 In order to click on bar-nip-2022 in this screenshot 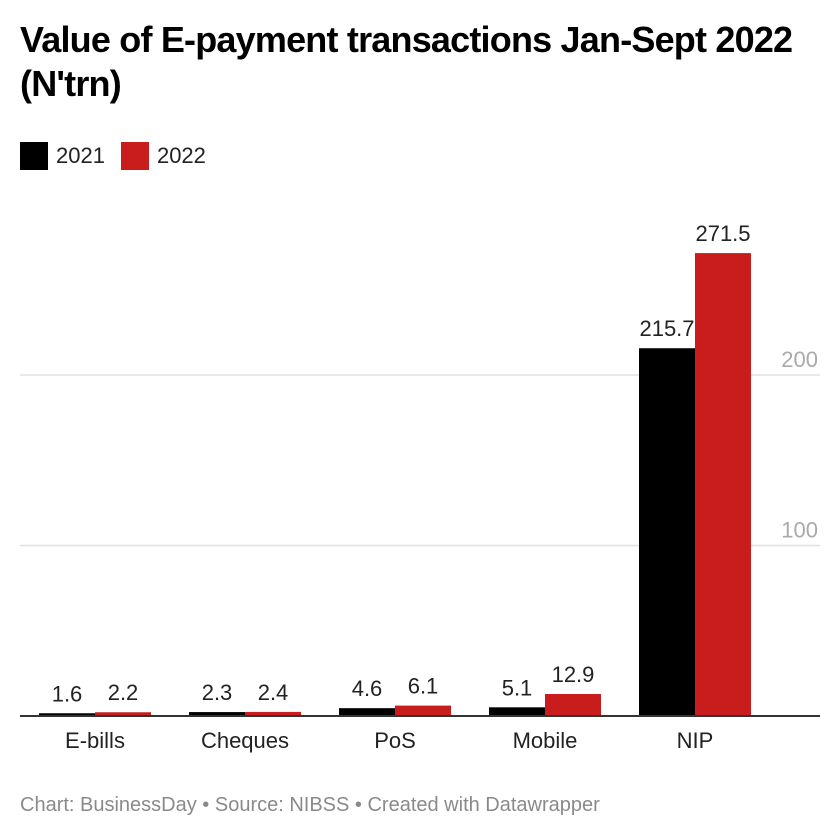, I will do `click(723, 484)`.